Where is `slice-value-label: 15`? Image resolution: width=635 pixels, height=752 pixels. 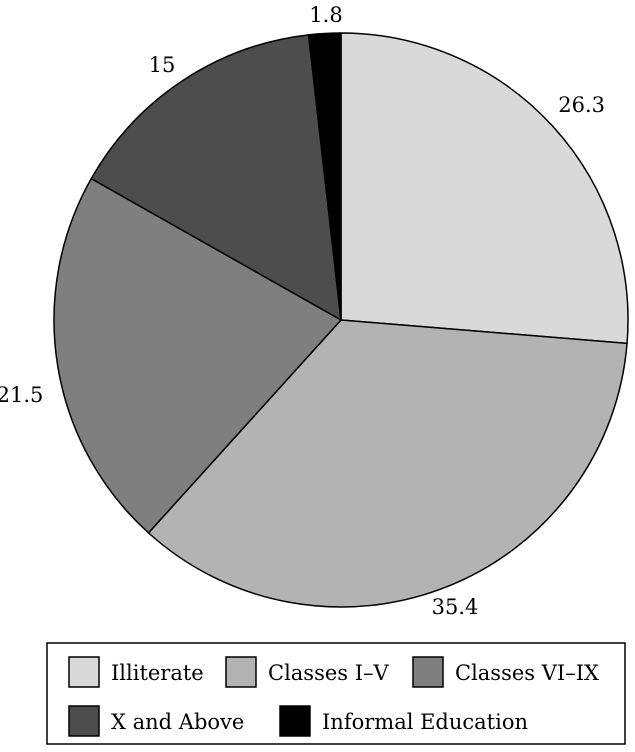 slice-value-label: 15 is located at coordinates (162, 65).